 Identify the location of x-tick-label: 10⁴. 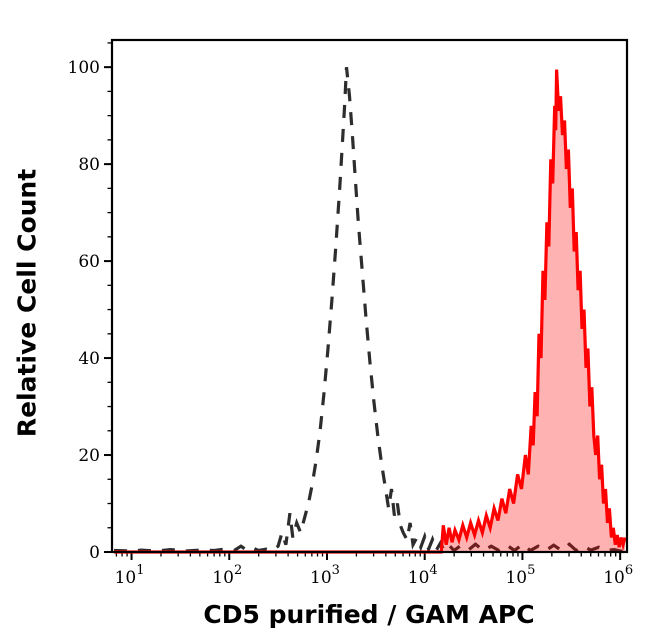
(423, 575).